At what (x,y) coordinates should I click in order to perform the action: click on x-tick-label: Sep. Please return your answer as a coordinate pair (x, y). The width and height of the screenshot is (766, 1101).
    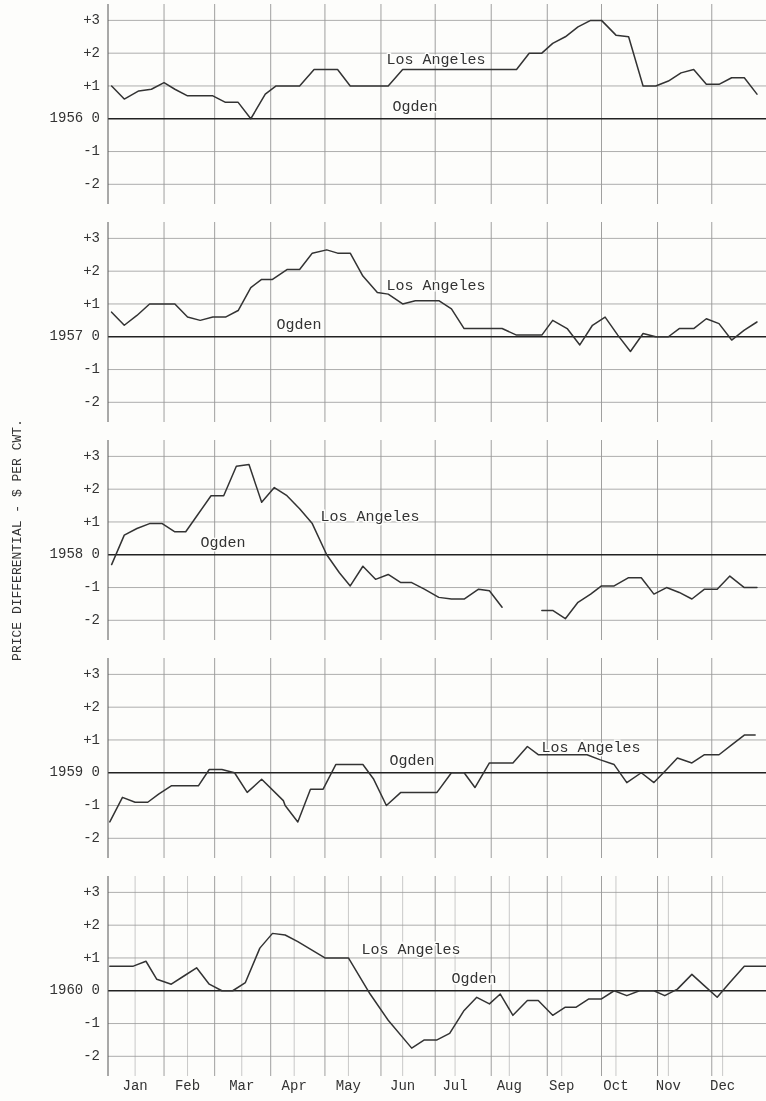
    Looking at the image, I should click on (562, 1086).